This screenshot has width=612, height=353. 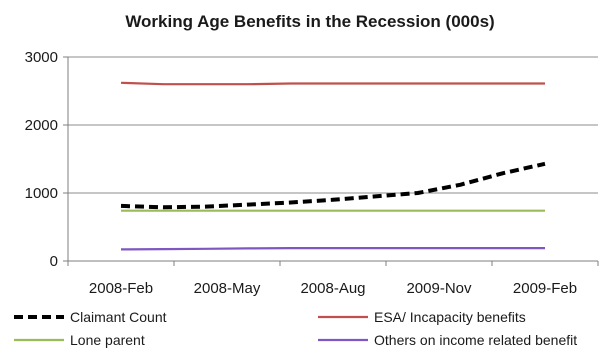 What do you see at coordinates (41, 57) in the screenshot?
I see `y-tick-label: 3000` at bounding box center [41, 57].